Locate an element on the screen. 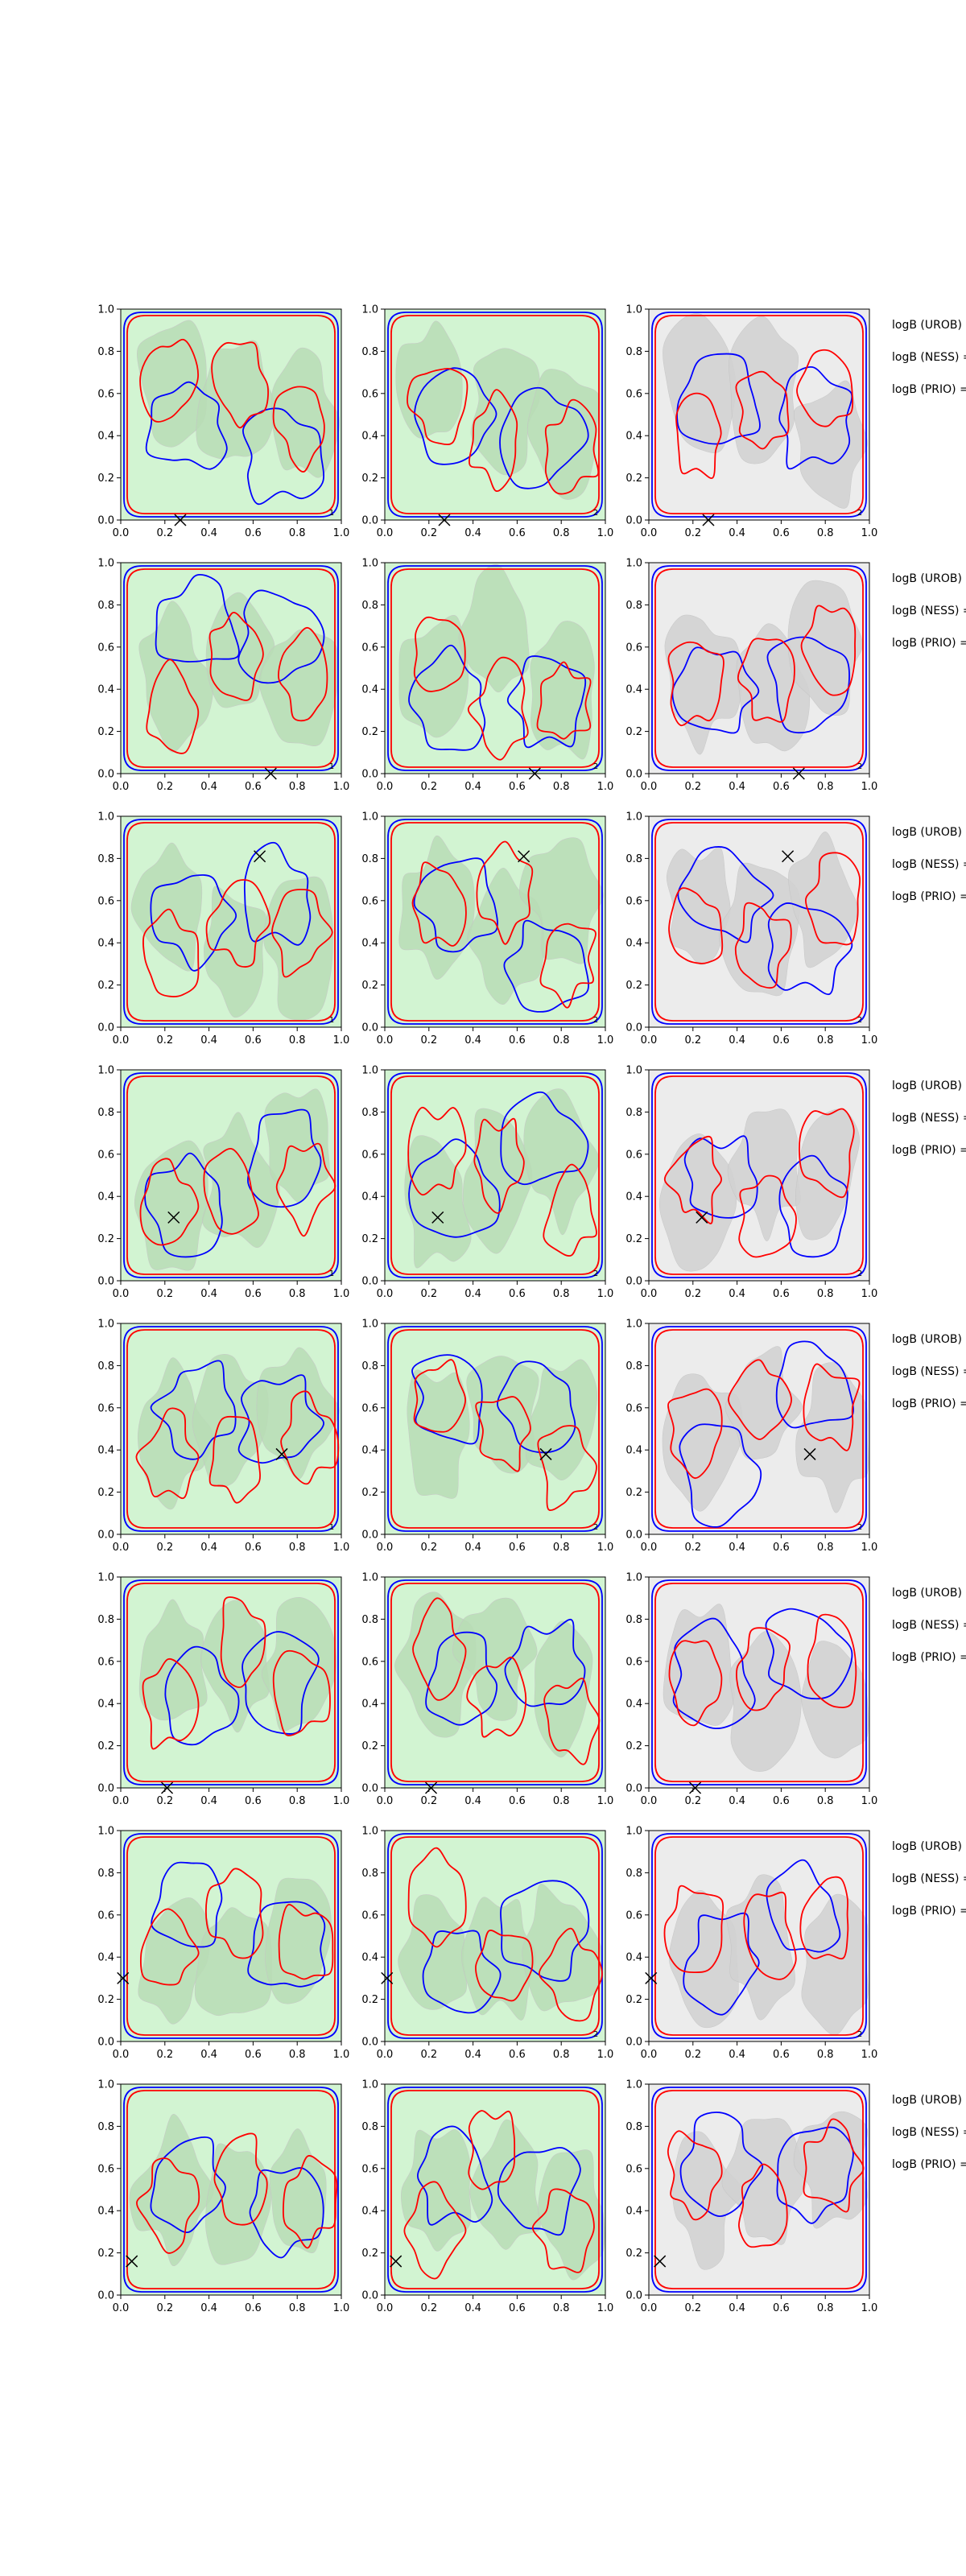  panel-r4-c3: 0.0 0.2 0.4 0.6 0.8 1.0 0.0 0.2 0.4 0.6 0.8 1.0 2 is located at coordinates (751, 1183).